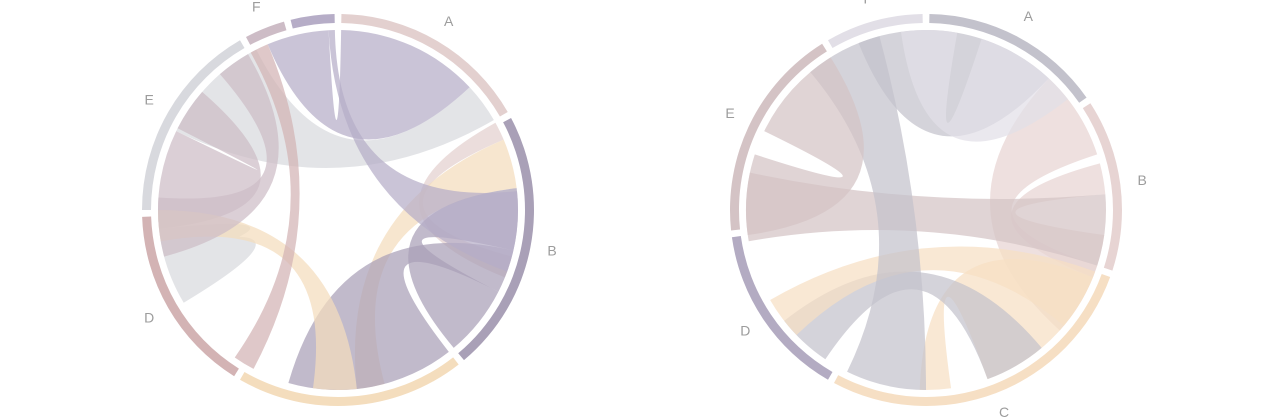  I want to click on group-label-G: G, so click(309, 0).